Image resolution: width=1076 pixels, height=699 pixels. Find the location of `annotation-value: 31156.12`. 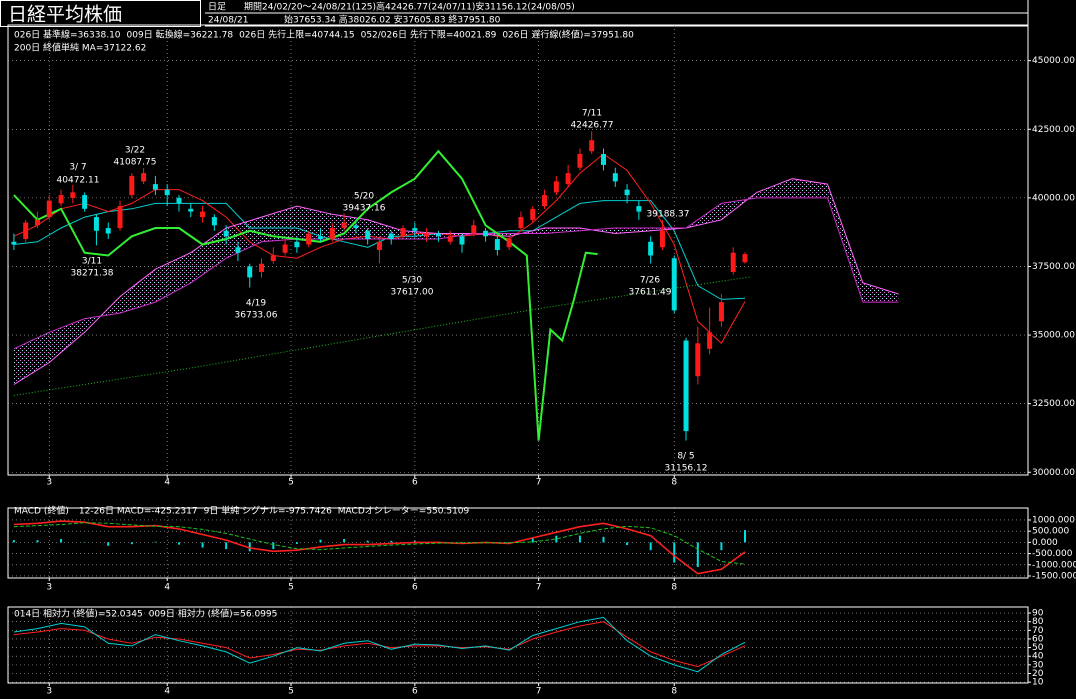

annotation-value: 31156.12 is located at coordinates (686, 469).